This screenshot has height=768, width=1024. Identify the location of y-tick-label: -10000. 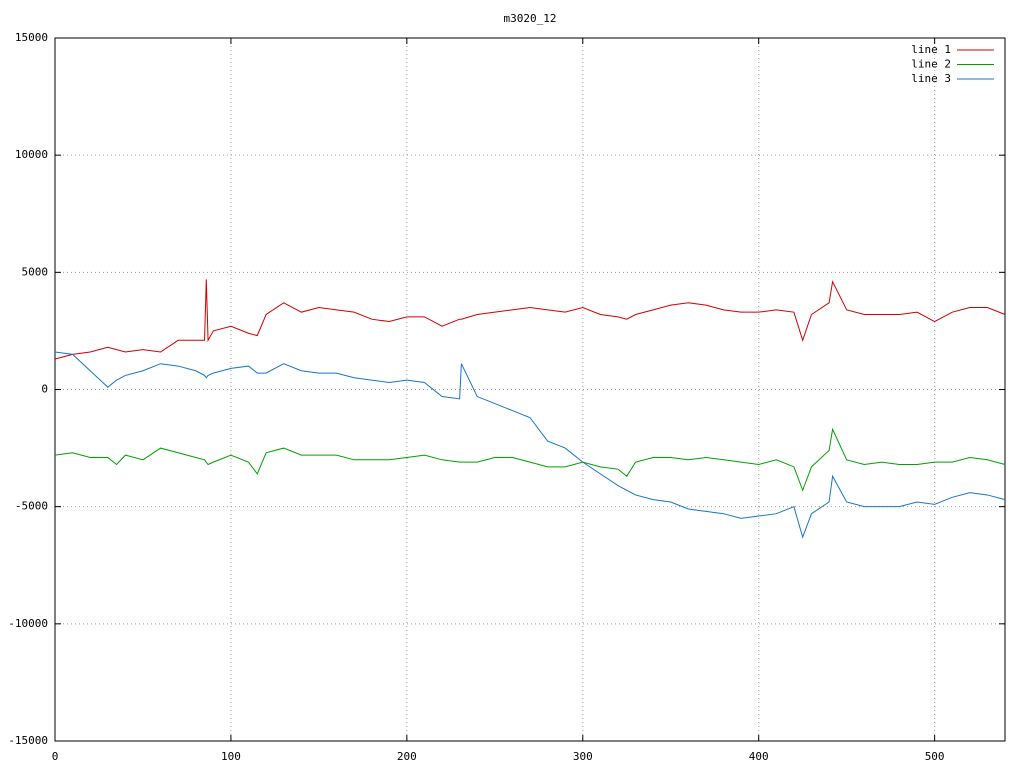
(28, 623).